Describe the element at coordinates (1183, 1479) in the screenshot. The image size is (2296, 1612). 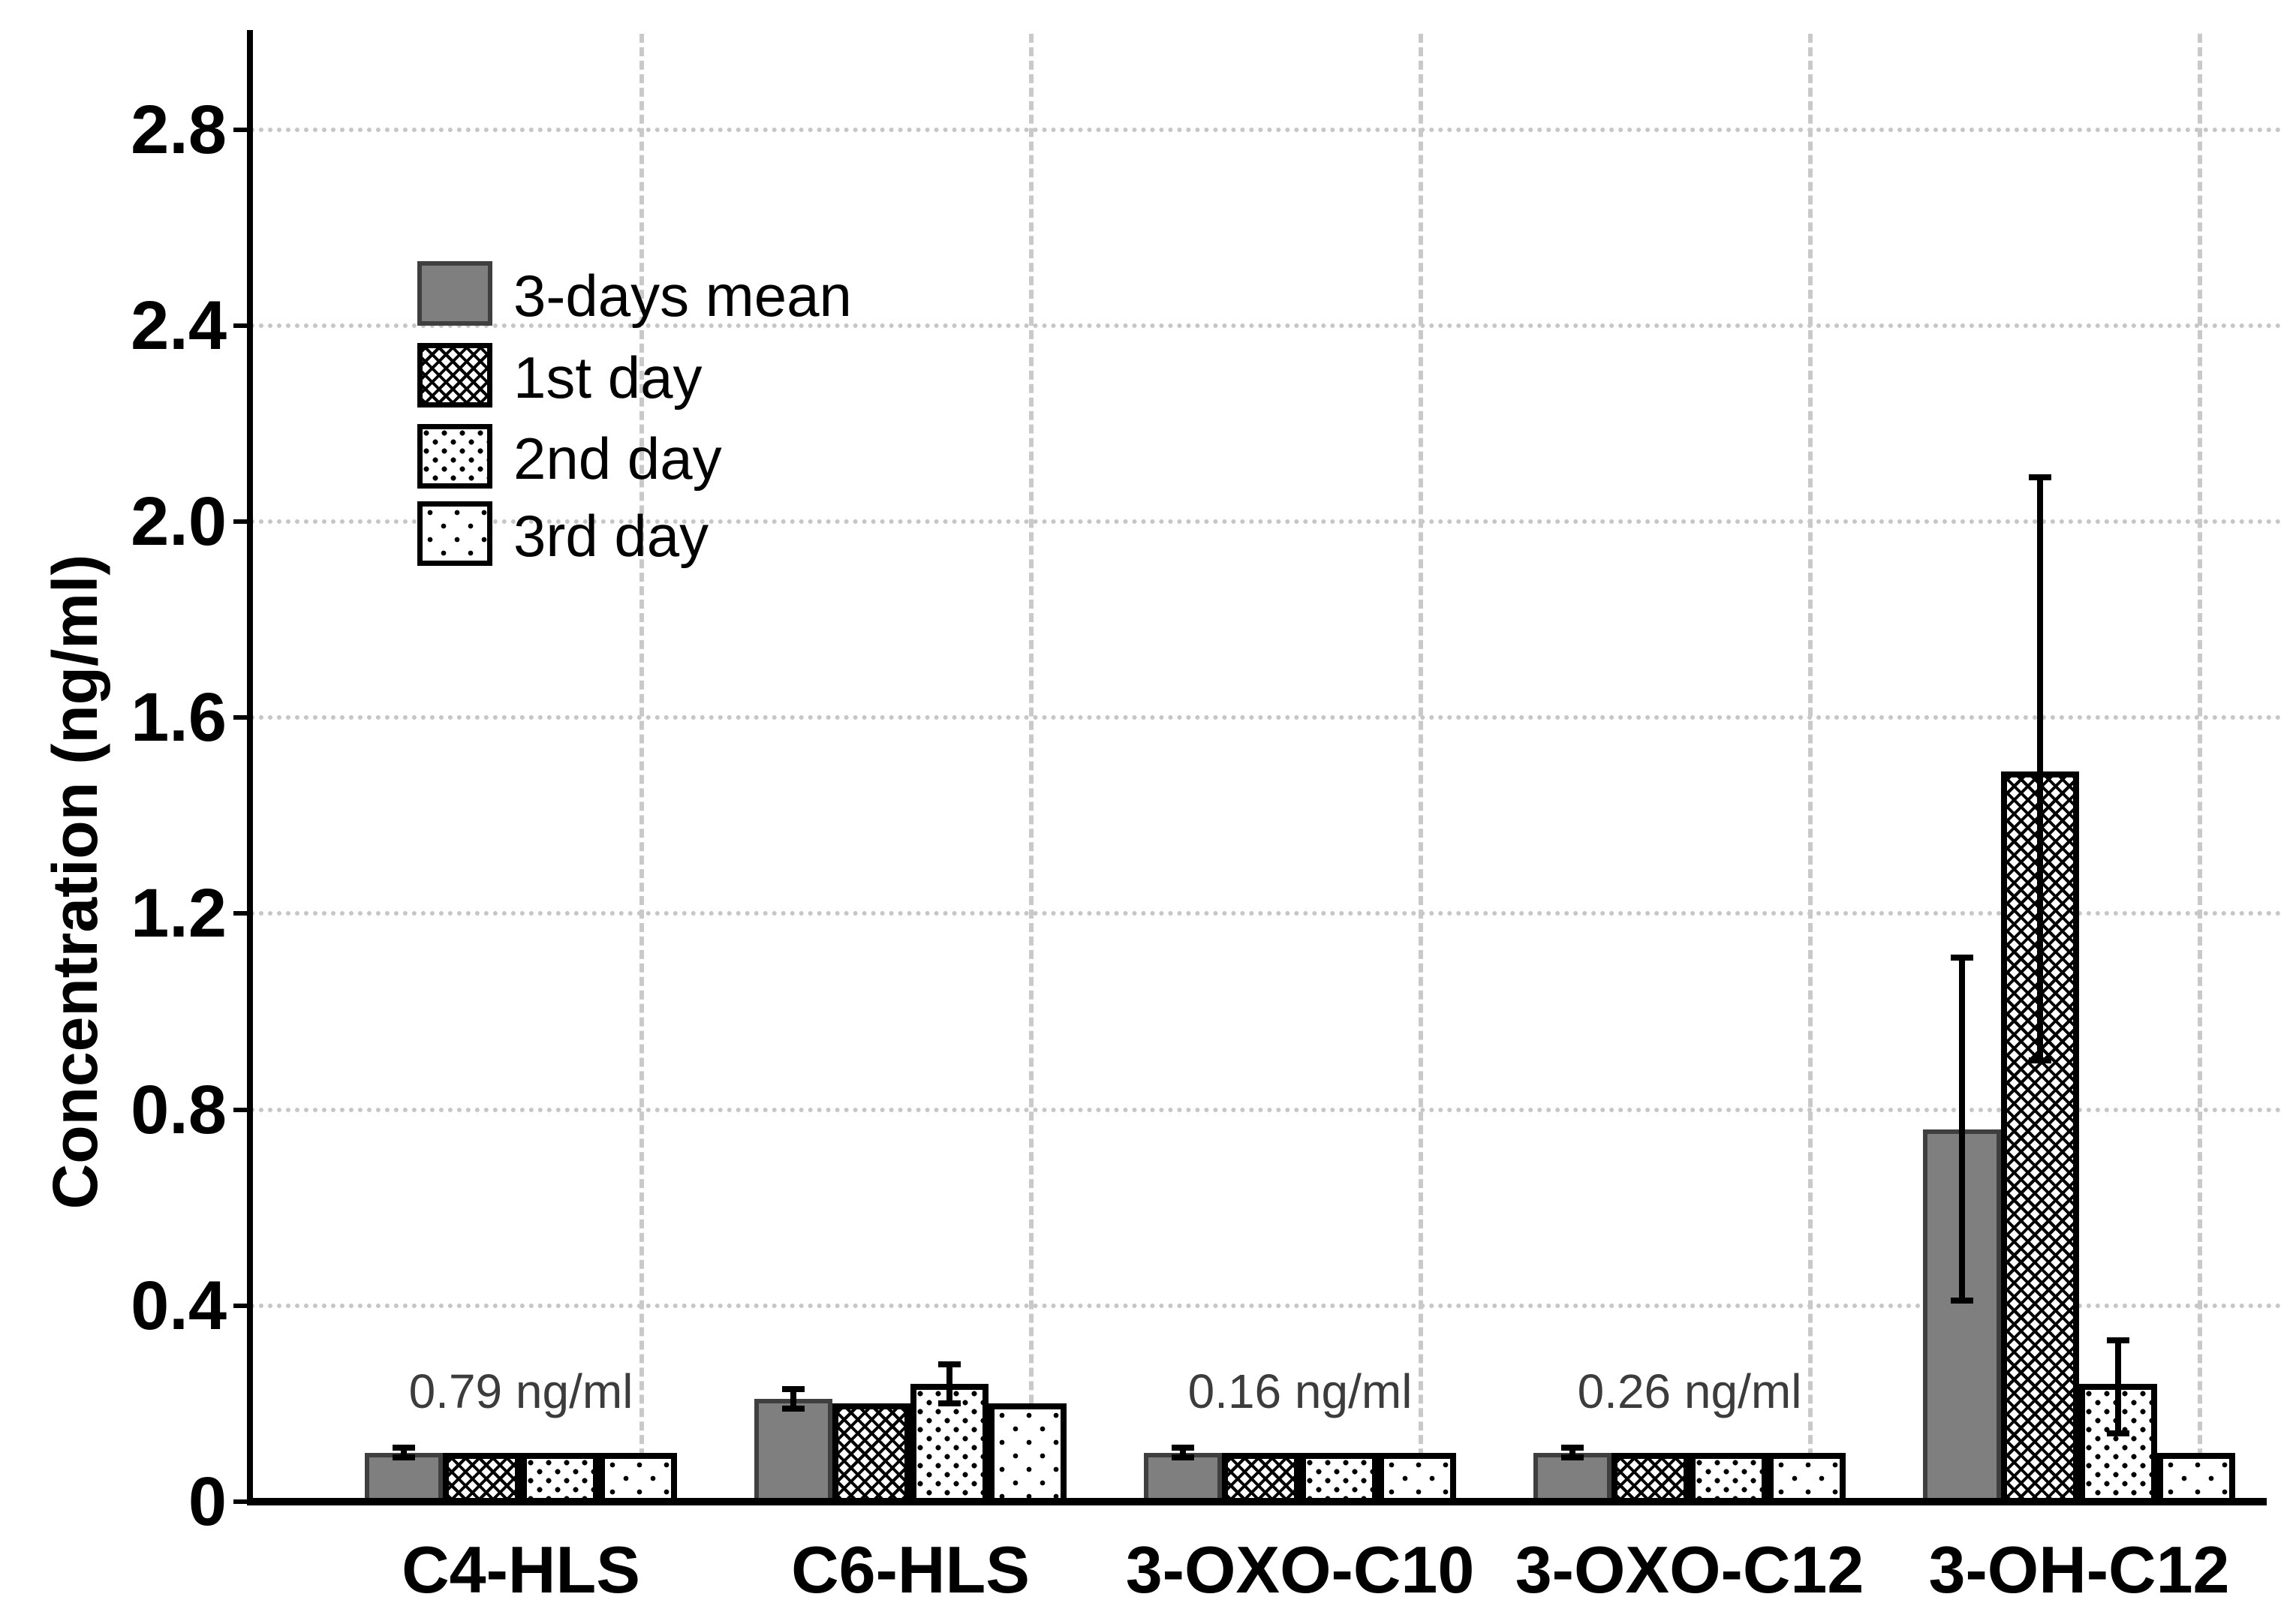
I see `bar-3-days-mean-3-oxo-c10` at that location.